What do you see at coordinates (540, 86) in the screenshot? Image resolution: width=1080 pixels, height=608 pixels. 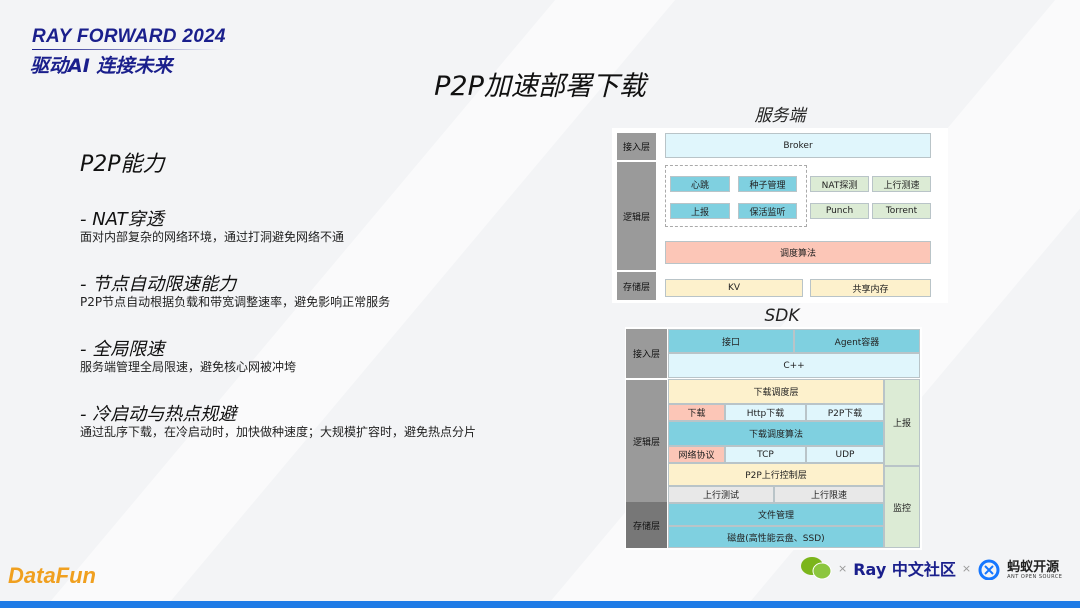 I see `slide-title: P2P加速部署下载` at bounding box center [540, 86].